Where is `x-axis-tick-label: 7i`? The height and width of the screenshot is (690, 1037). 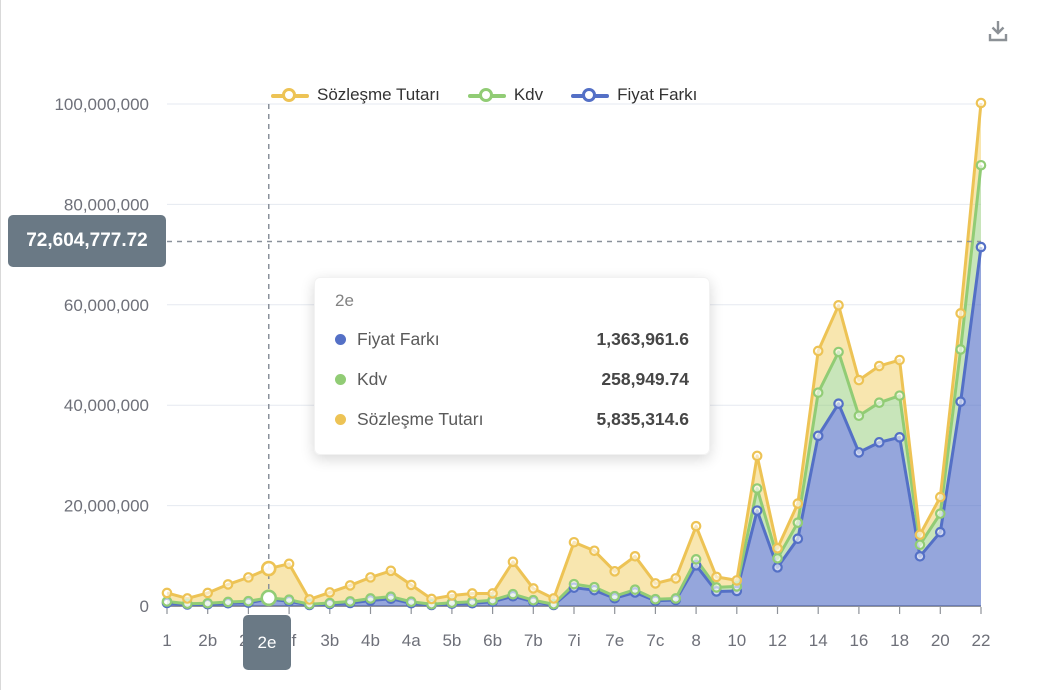
x-axis-tick-label: 7i is located at coordinates (573, 640).